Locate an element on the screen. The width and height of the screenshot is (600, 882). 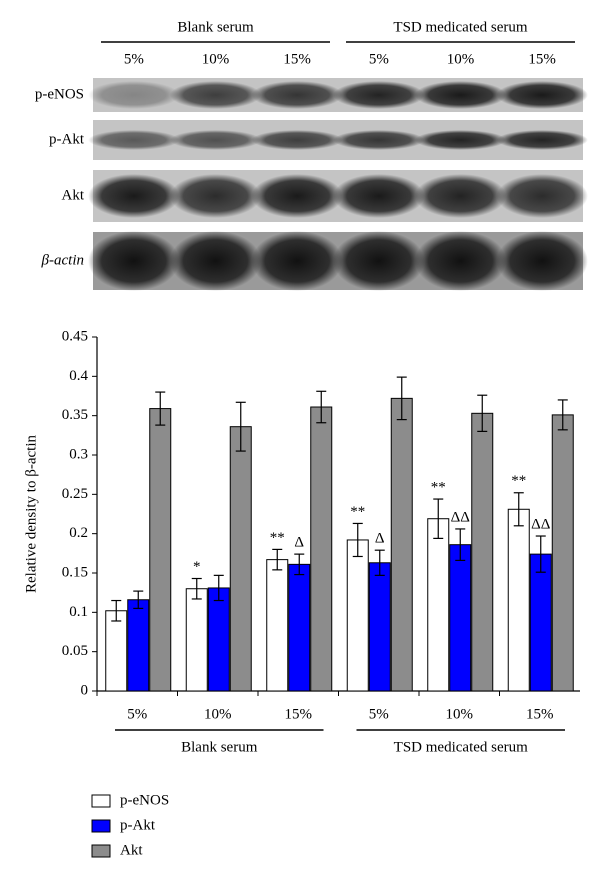
y-tick-label: 0.3 is located at coordinates (78, 454).